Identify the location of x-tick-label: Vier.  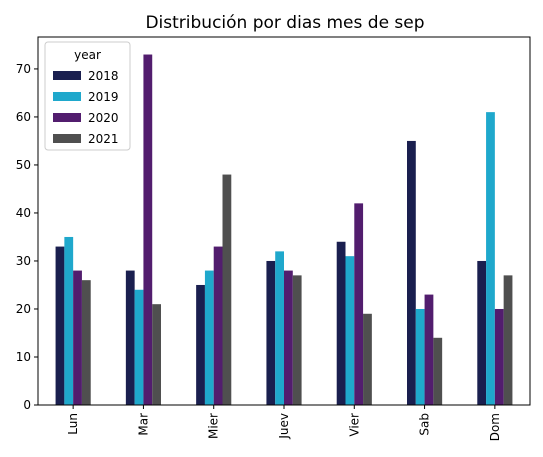
(354, 425).